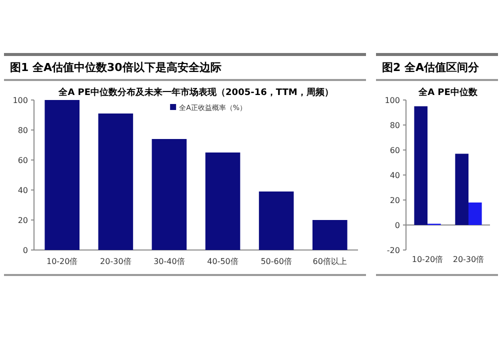 The height and width of the screenshot is (362, 500). I want to click on x-tick-label: 30-40倍, so click(169, 261).